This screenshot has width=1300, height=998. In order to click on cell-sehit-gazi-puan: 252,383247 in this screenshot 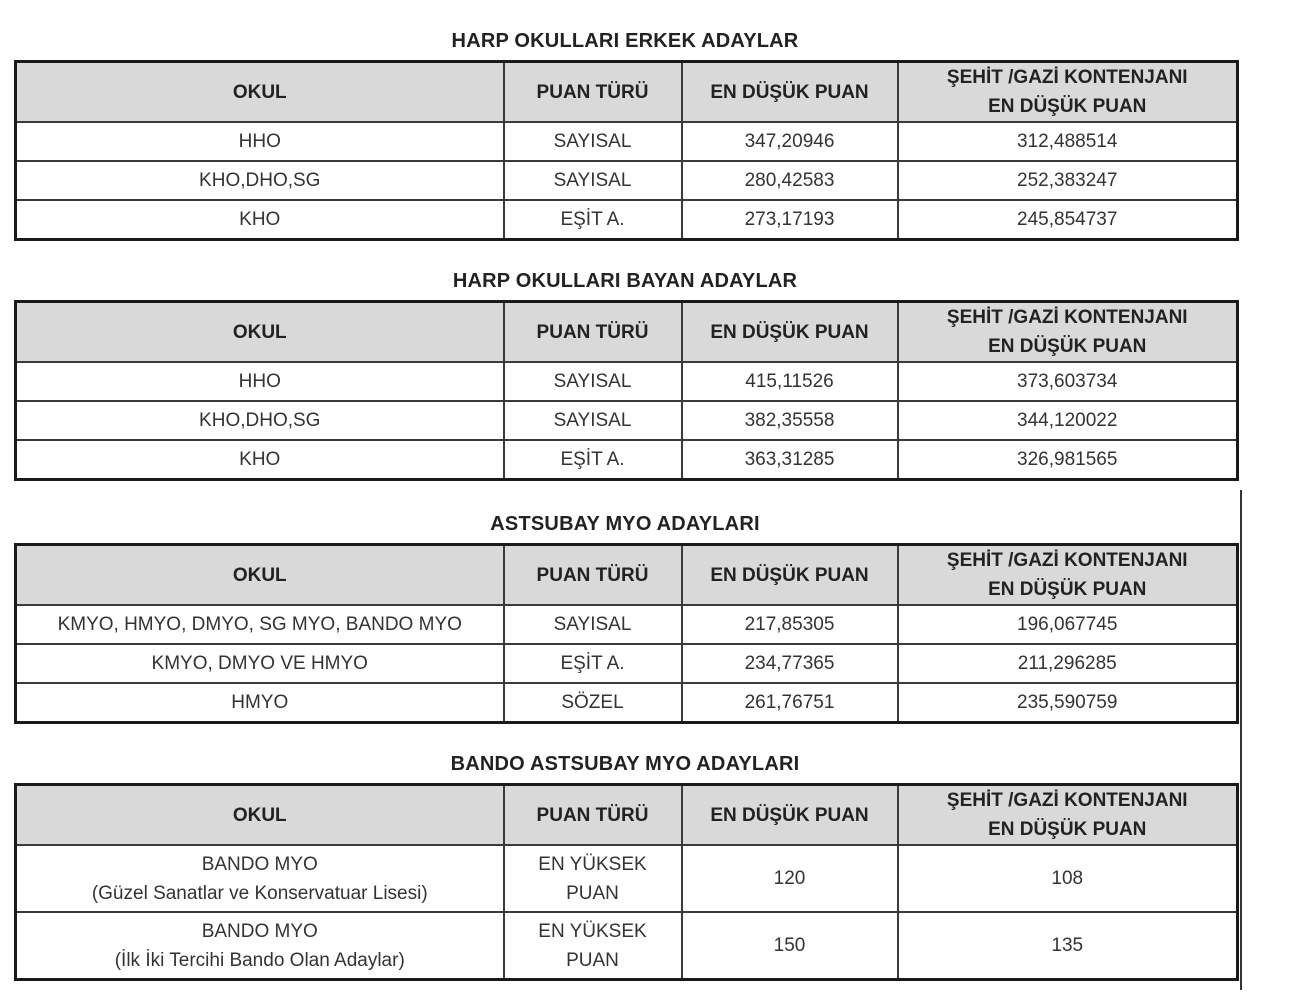, I will do `click(1067, 180)`.